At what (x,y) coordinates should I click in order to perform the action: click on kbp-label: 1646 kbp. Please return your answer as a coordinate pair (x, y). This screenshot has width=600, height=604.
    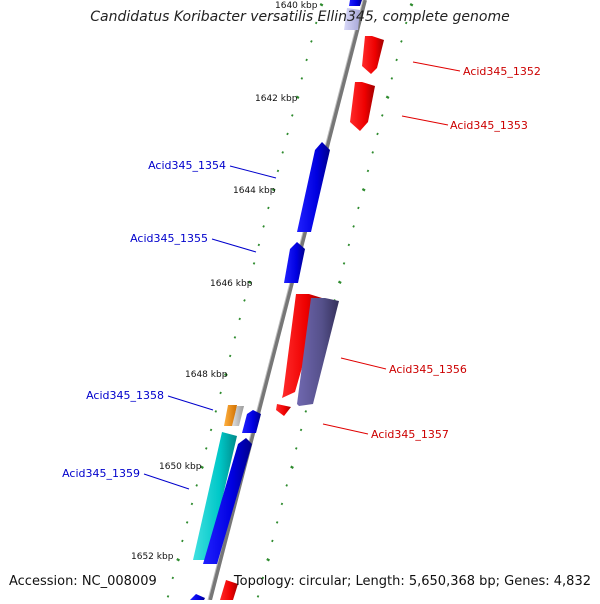
    Looking at the image, I should click on (231, 284).